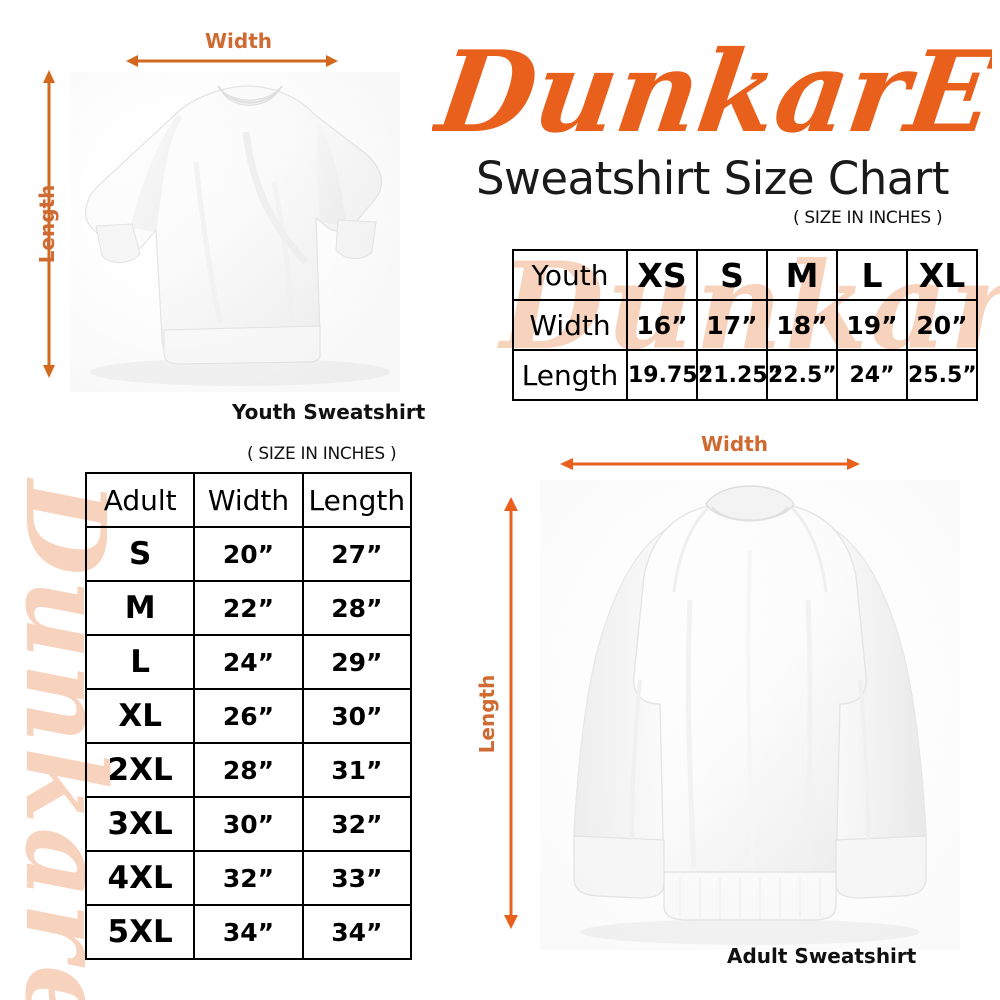 The width and height of the screenshot is (1000, 1000). Describe the element at coordinates (357, 554) in the screenshot. I see `adult-length-s: 27”` at that location.